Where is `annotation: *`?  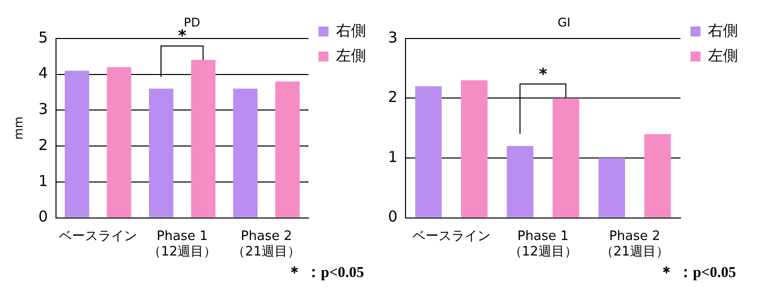 annotation: * is located at coordinates (543, 74).